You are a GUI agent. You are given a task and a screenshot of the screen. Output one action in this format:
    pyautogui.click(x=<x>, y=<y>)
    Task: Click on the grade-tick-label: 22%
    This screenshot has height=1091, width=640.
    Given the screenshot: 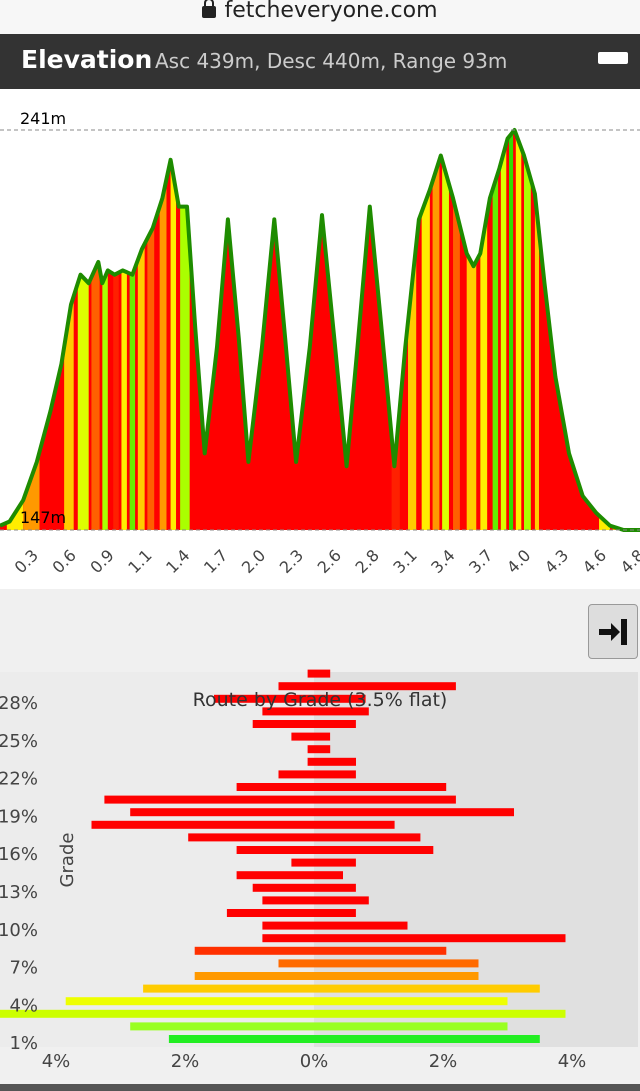 What is the action you would take?
    pyautogui.click(x=19, y=779)
    